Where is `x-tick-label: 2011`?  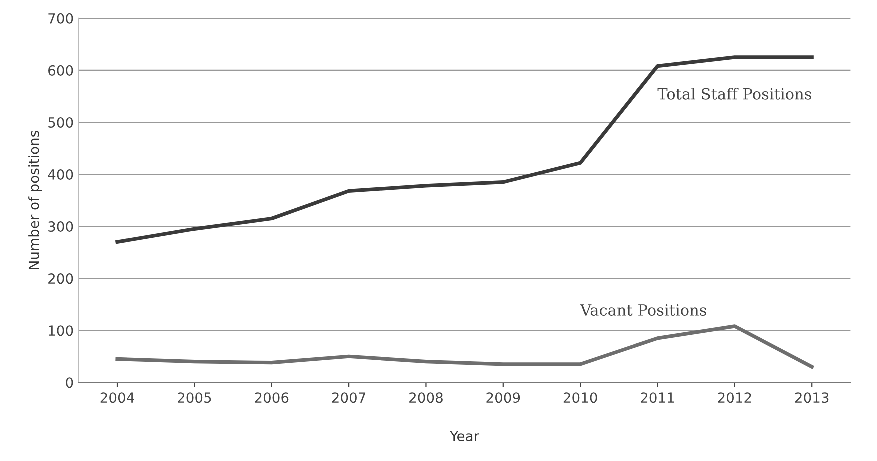 x-tick-label: 2011 is located at coordinates (657, 398).